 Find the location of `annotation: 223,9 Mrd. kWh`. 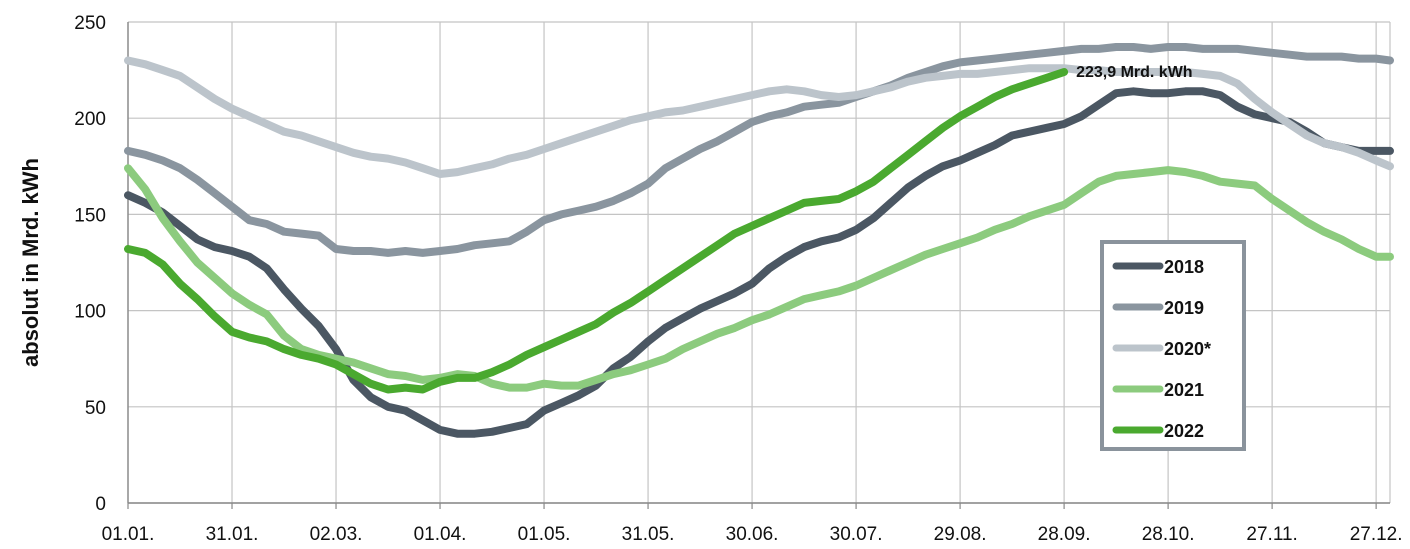

annotation: 223,9 Mrd. kWh is located at coordinates (1134, 72).